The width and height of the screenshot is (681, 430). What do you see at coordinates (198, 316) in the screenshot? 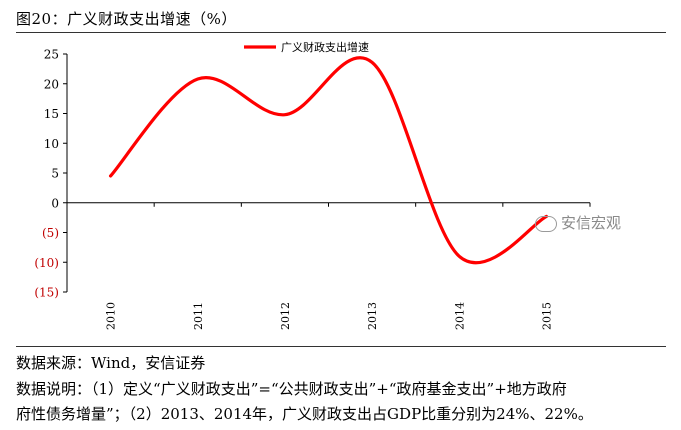
I see `x-tick-label: 2011` at bounding box center [198, 316].